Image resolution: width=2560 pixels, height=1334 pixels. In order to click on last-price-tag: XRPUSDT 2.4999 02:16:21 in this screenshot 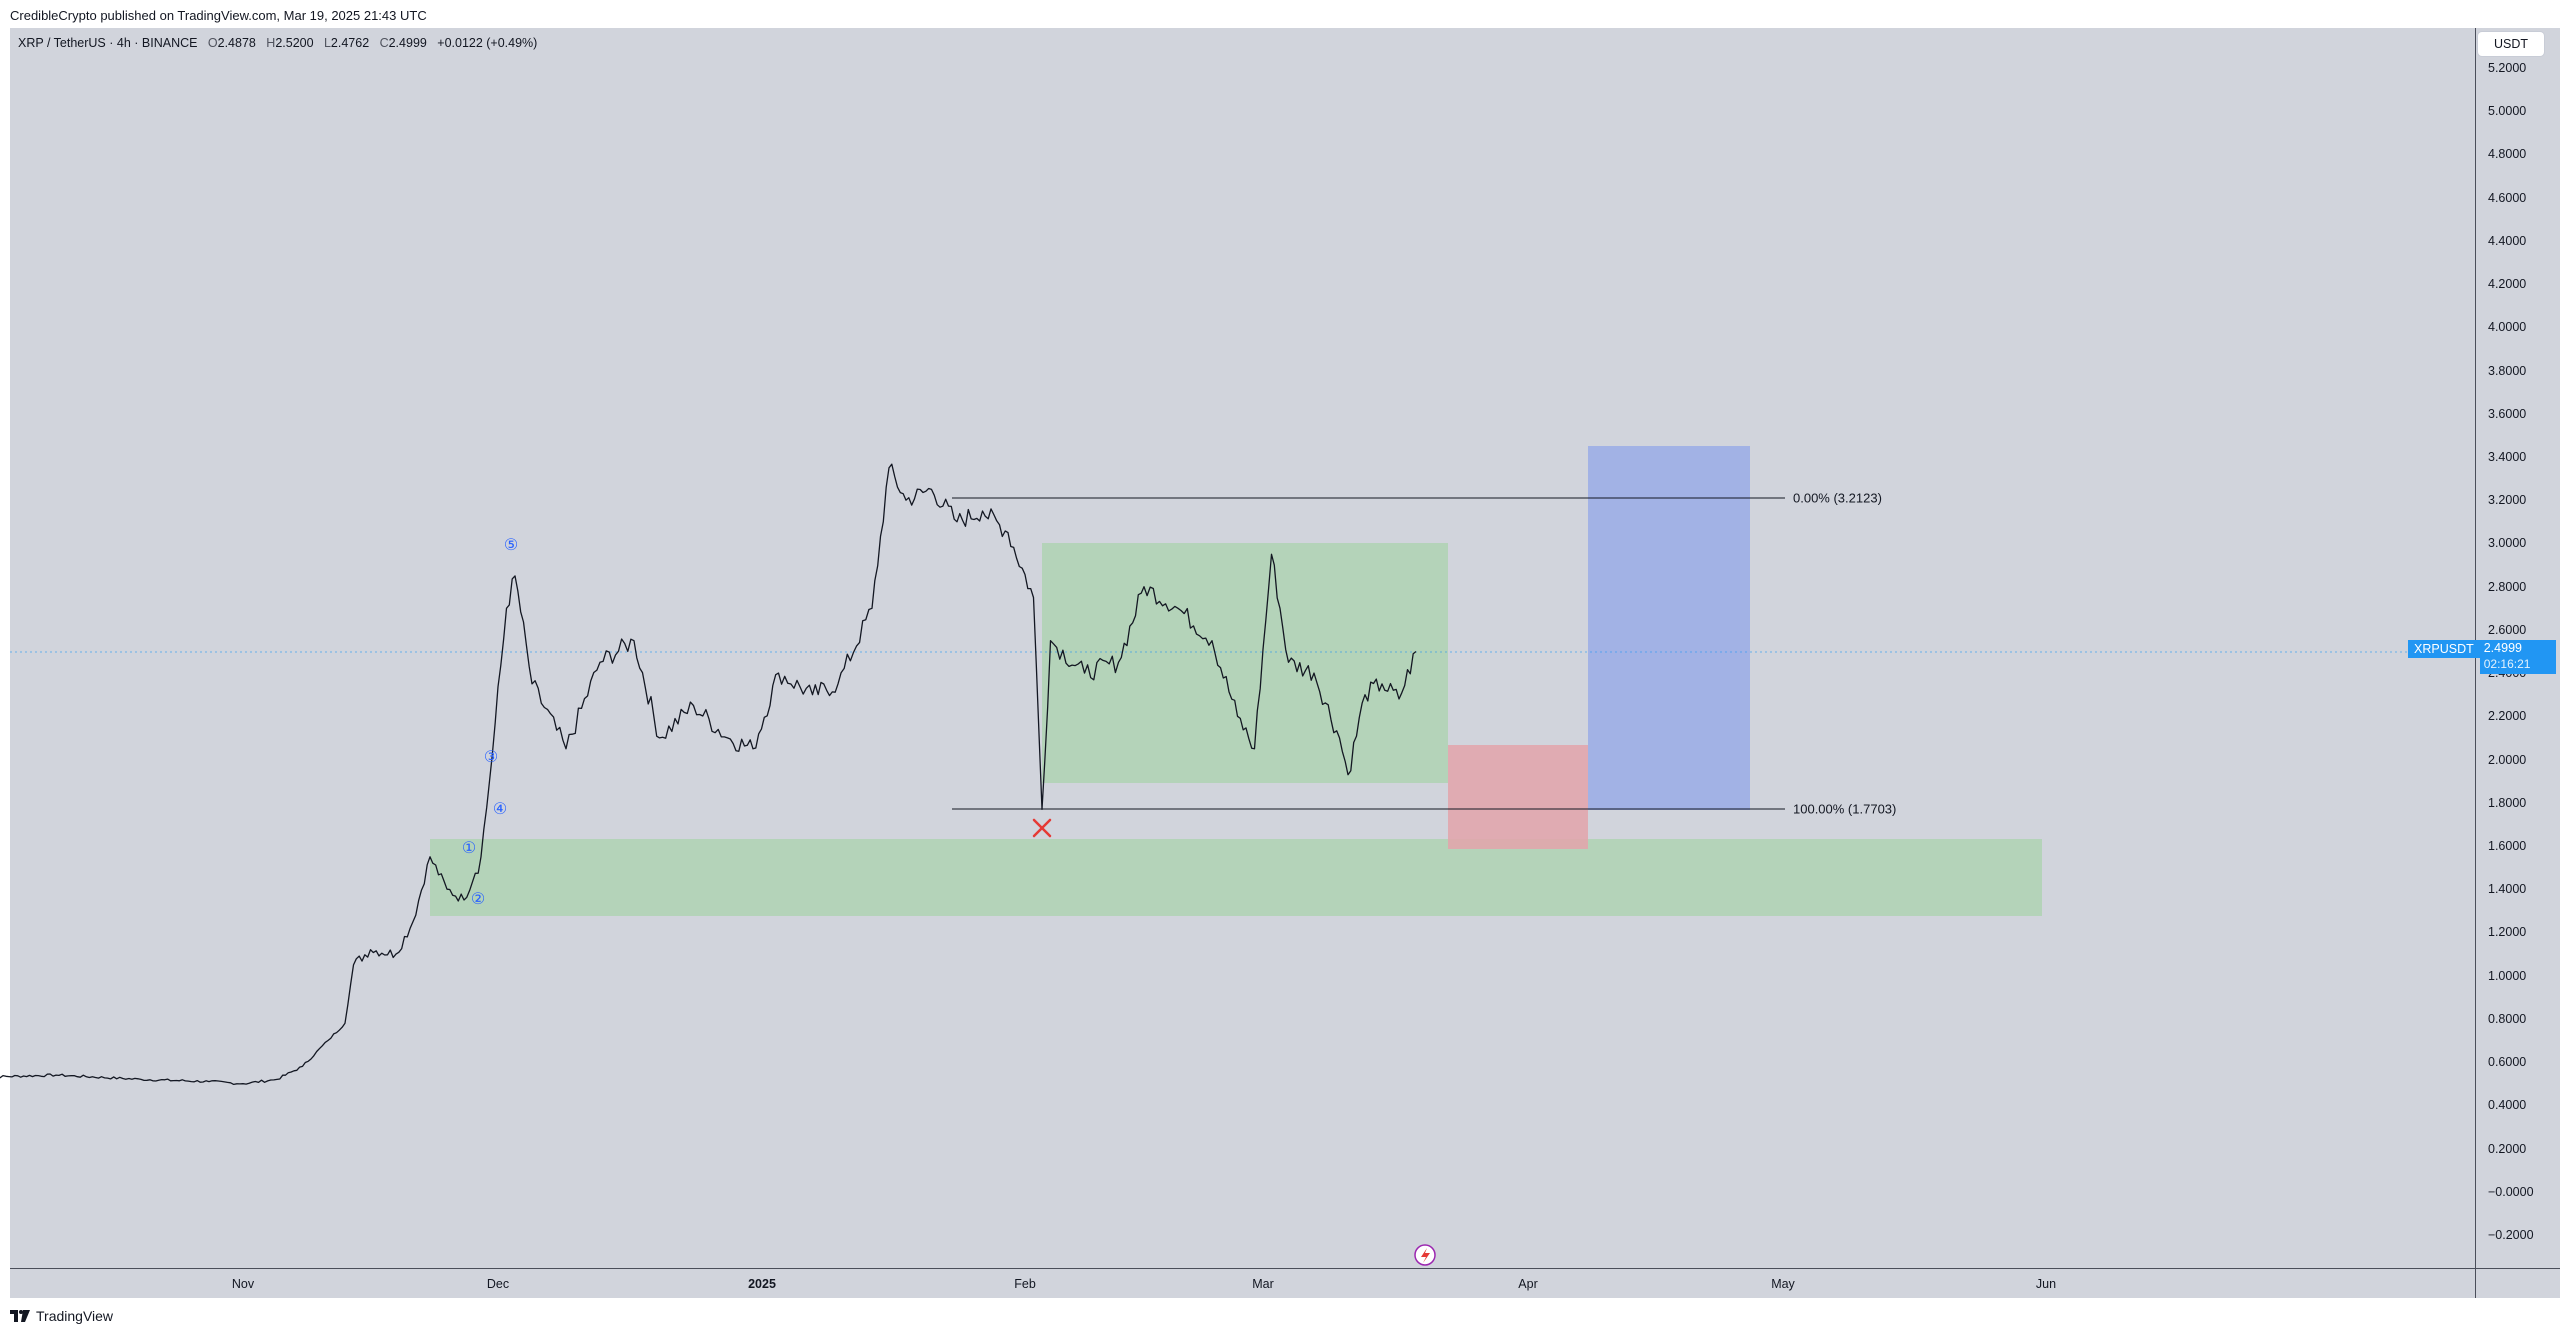, I will do `click(2482, 657)`.